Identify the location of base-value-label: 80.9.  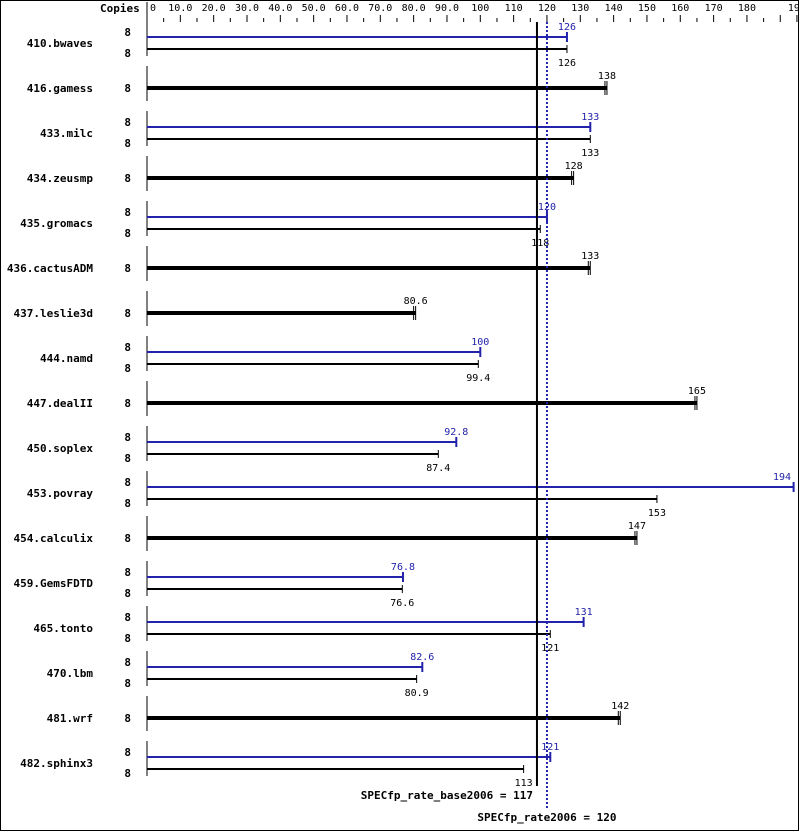
(417, 693).